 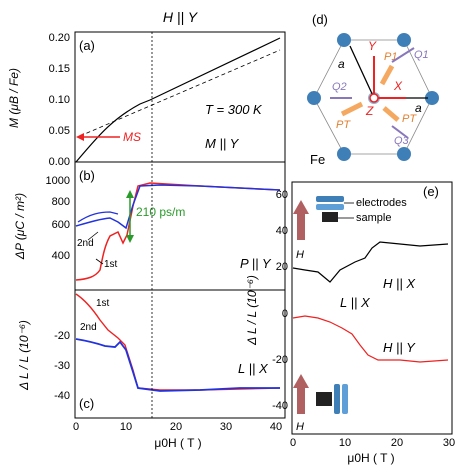 What do you see at coordinates (111, 264) in the screenshot?
I see `panel-b-first-label: 1st` at bounding box center [111, 264].